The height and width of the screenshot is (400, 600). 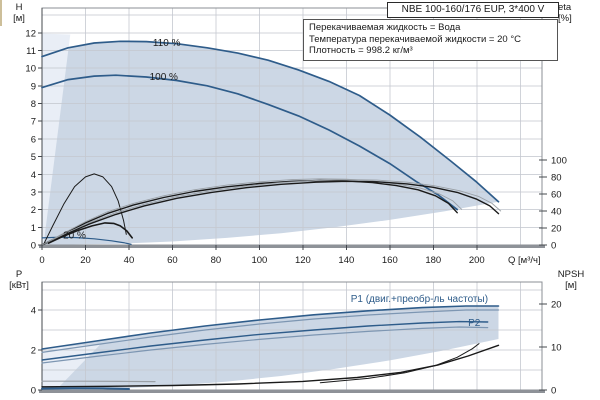 I want to click on curve-P1-thin, so click(x=270, y=331).